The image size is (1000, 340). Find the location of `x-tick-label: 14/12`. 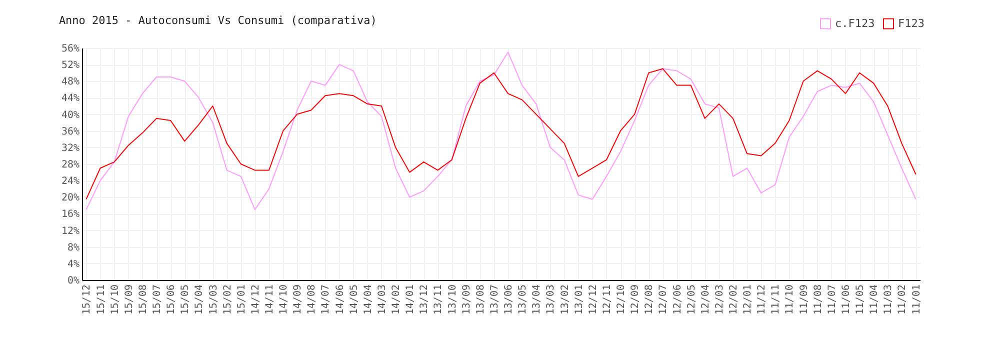

x-tick-label: 14/12 is located at coordinates (256, 299).